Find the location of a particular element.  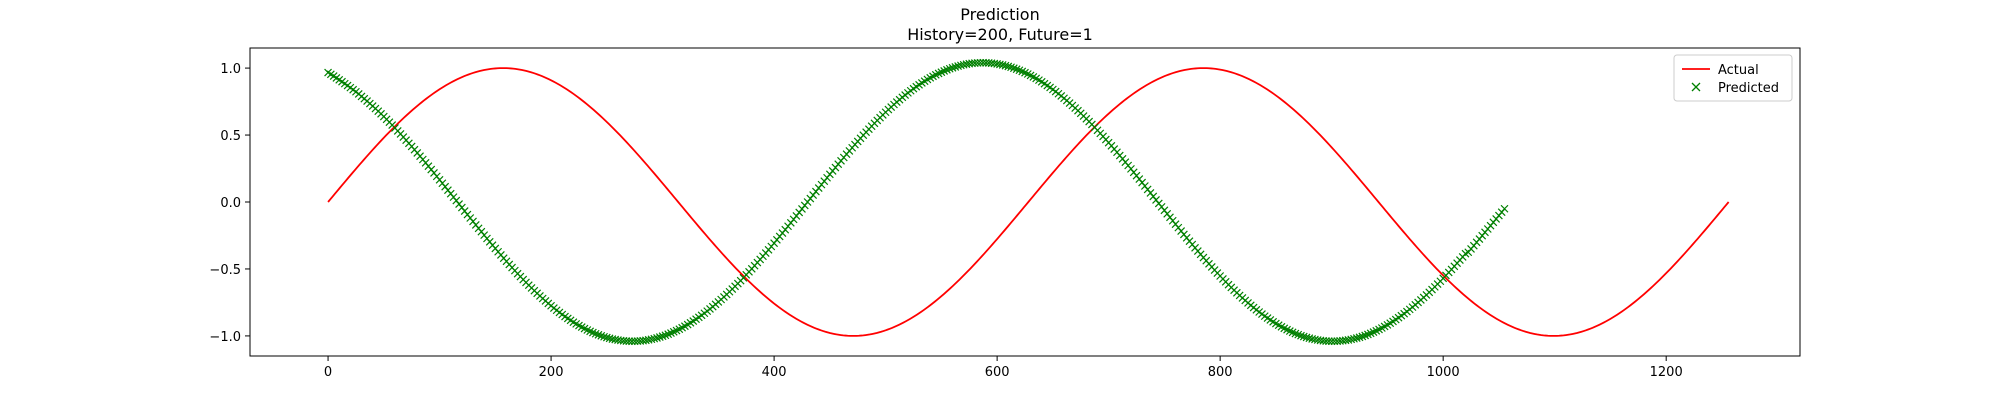

x-tick-label: 800 is located at coordinates (1220, 372).